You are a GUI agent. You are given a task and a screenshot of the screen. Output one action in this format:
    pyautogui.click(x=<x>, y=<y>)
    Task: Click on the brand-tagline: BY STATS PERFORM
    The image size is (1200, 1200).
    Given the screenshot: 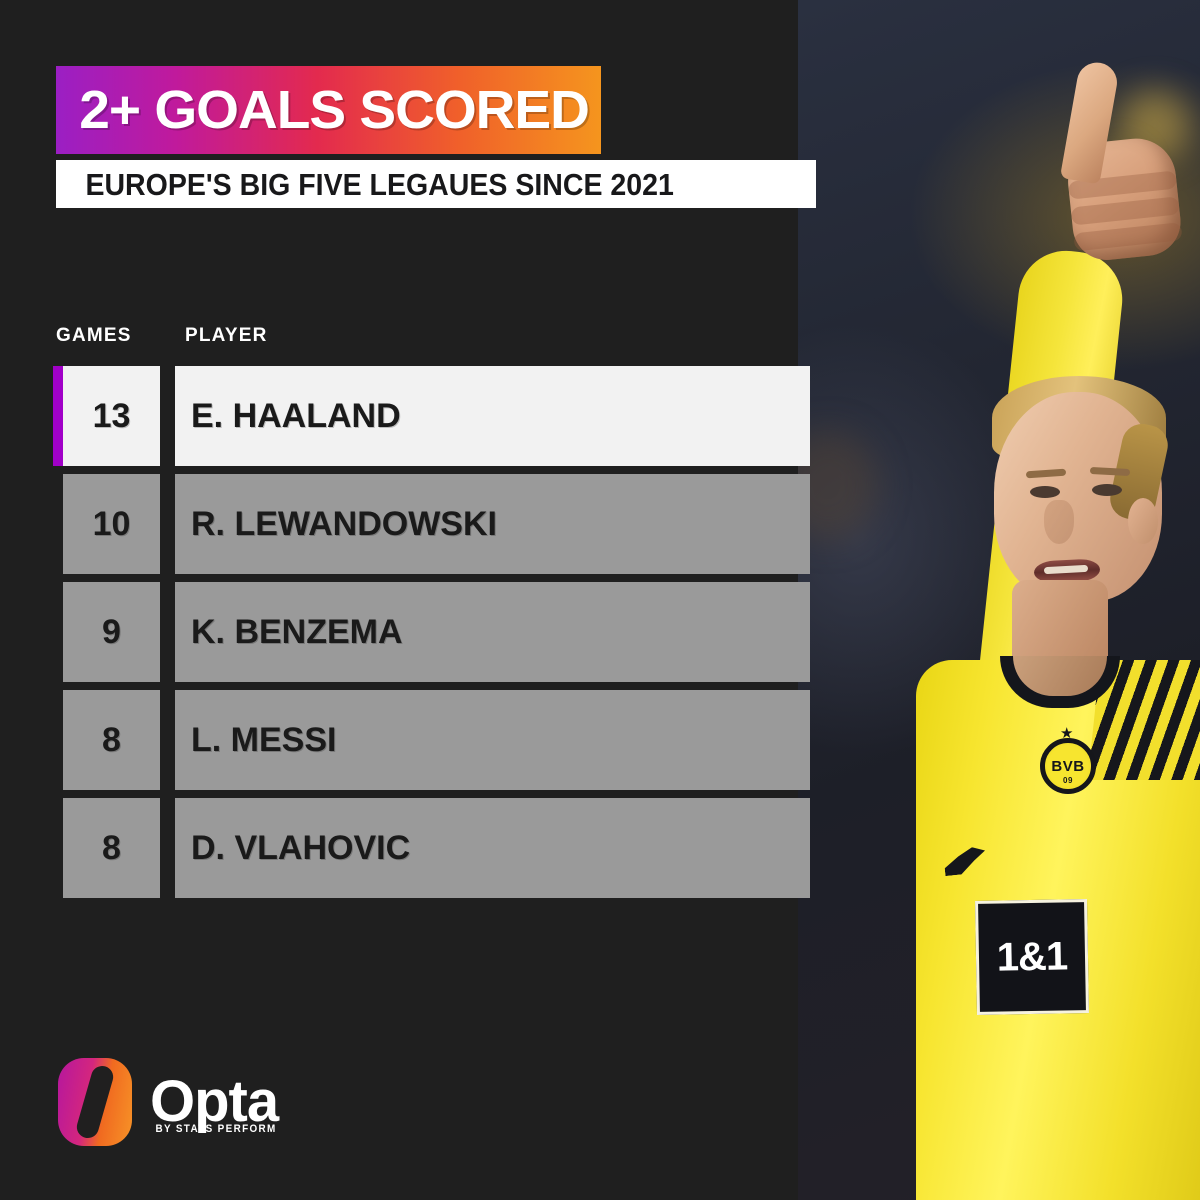 What is the action you would take?
    pyautogui.click(x=215, y=1129)
    